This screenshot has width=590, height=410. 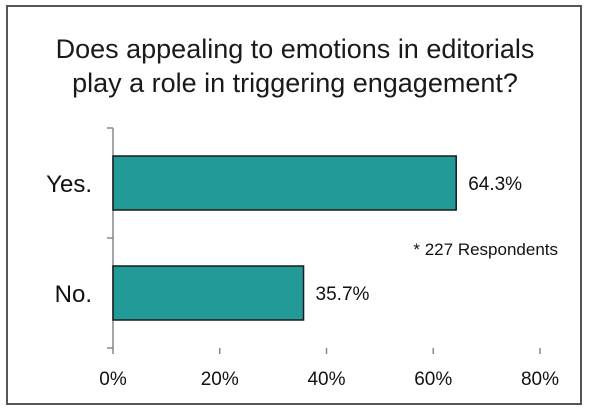 What do you see at coordinates (69, 184) in the screenshot?
I see `category-label: Yes.` at bounding box center [69, 184].